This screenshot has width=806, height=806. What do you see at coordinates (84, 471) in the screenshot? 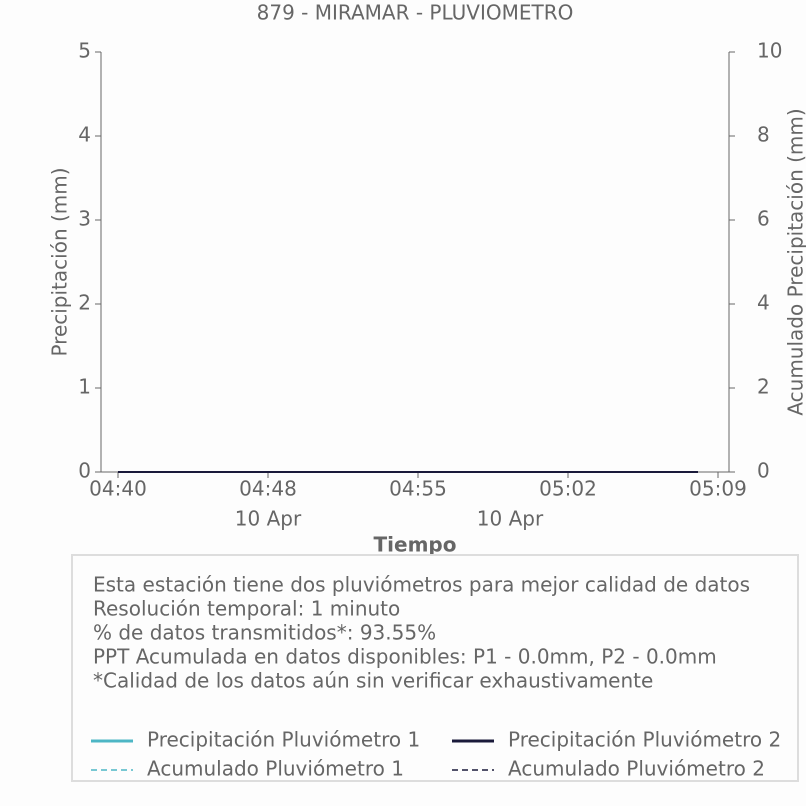
I see `y-tick-label: 0` at bounding box center [84, 471].